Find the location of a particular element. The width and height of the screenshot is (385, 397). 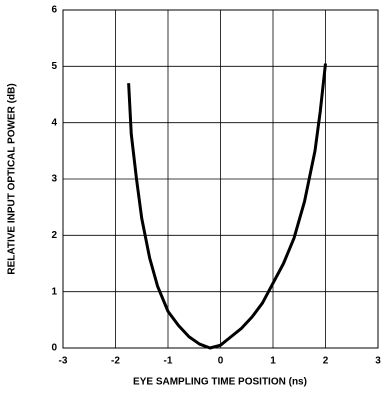

y-tick-label: 3 is located at coordinates (54, 179).